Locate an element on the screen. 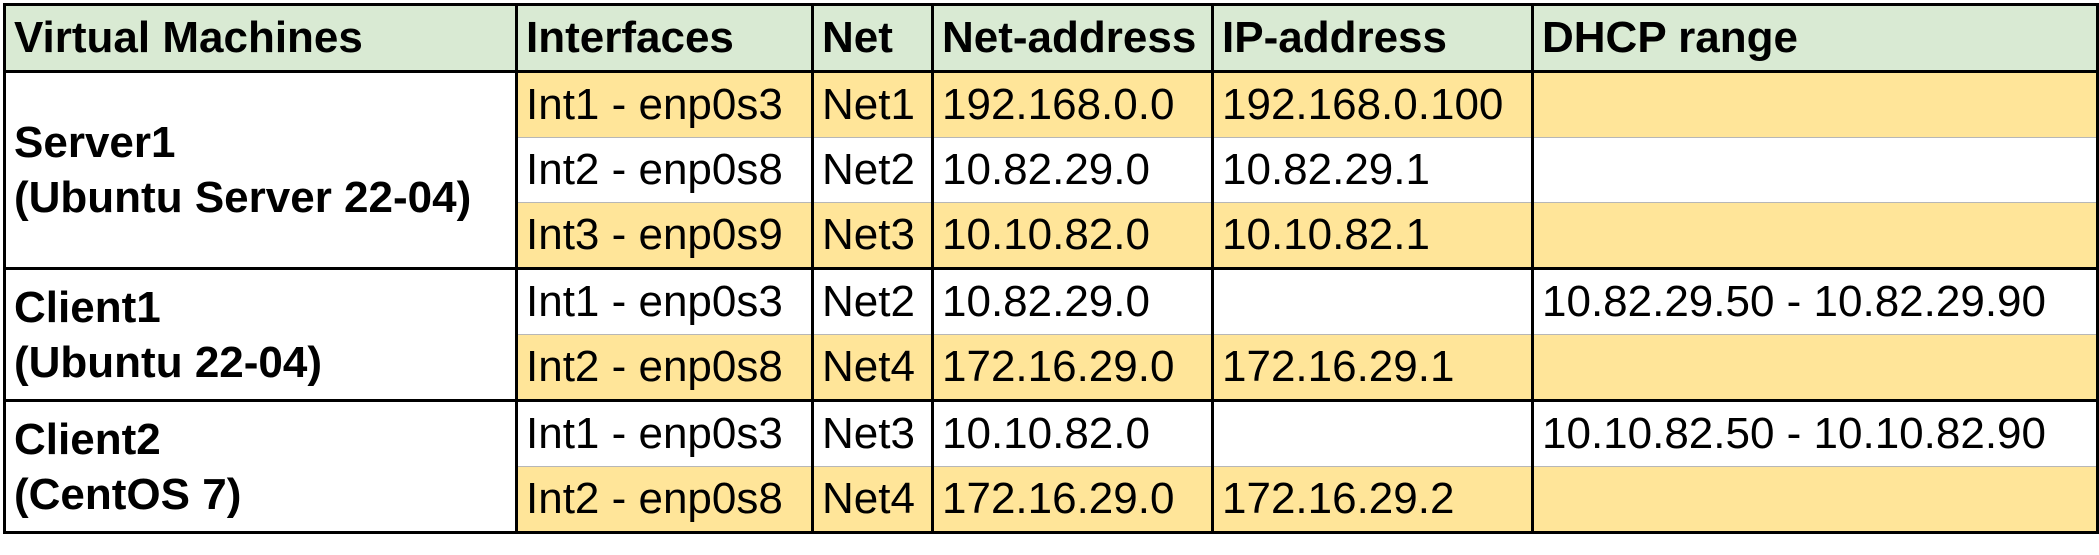 The width and height of the screenshot is (2099, 555). vm-cell-client1: Client1 (Ubuntu 22-04) is located at coordinates (260, 334).